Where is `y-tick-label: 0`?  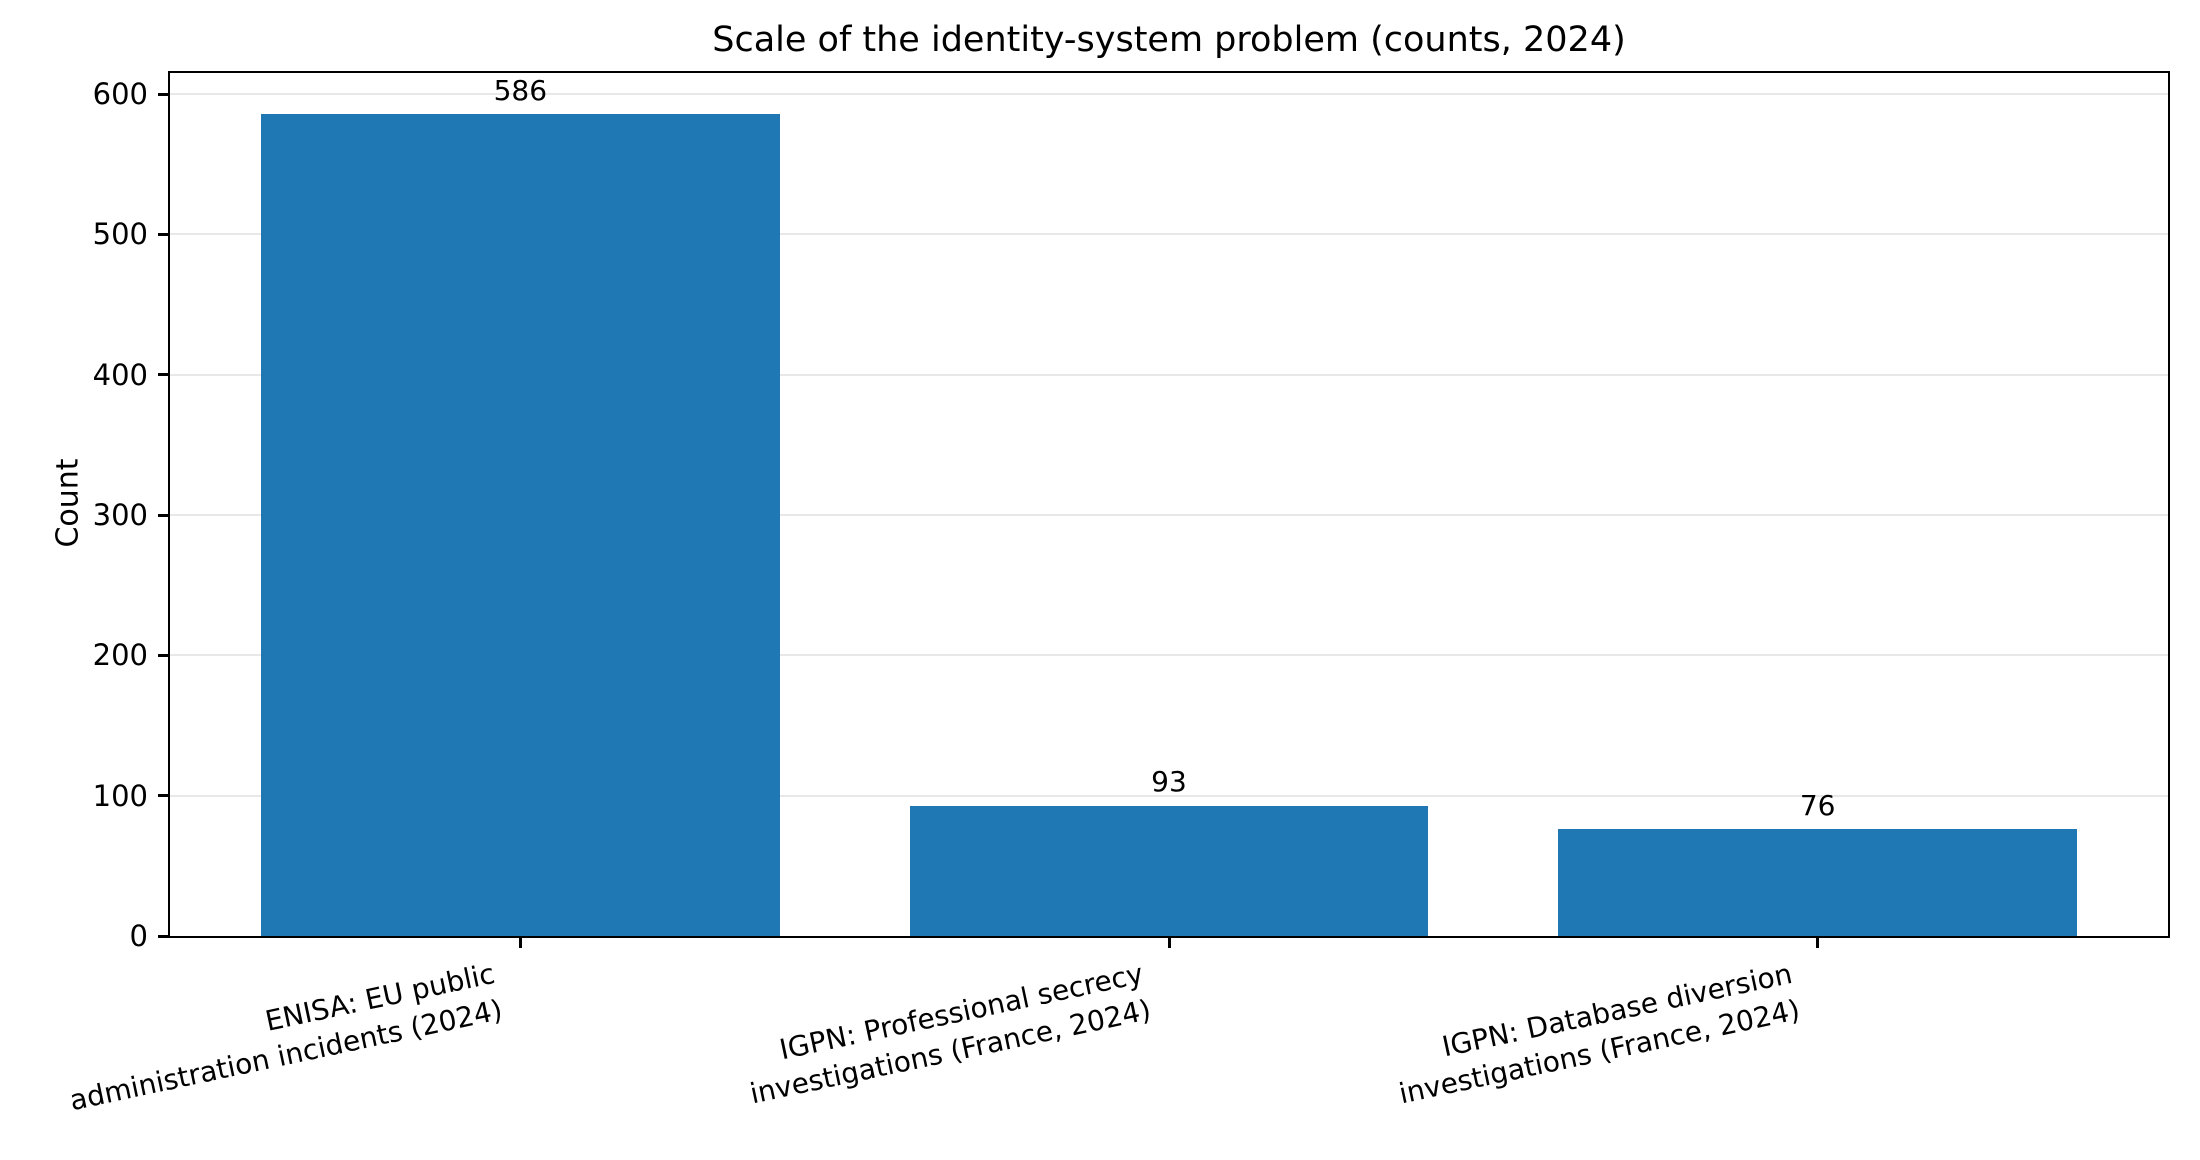
y-tick-label: 0 is located at coordinates (138, 936).